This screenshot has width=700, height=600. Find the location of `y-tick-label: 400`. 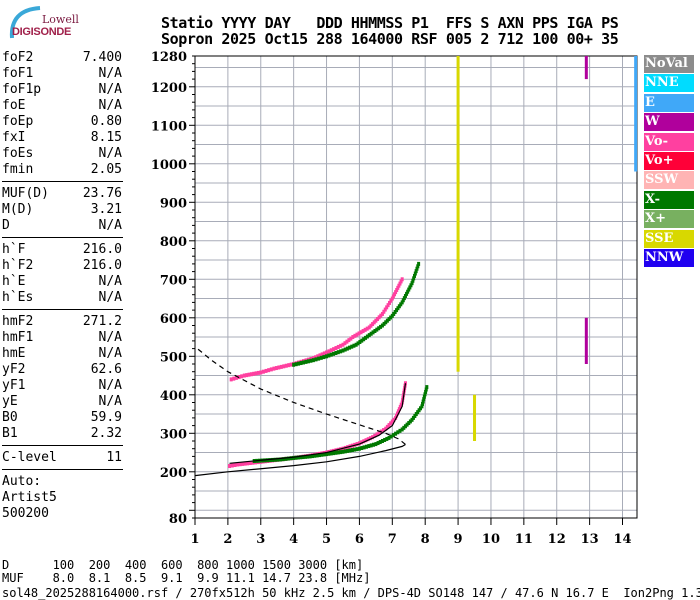

y-tick-label: 400 is located at coordinates (173, 396).